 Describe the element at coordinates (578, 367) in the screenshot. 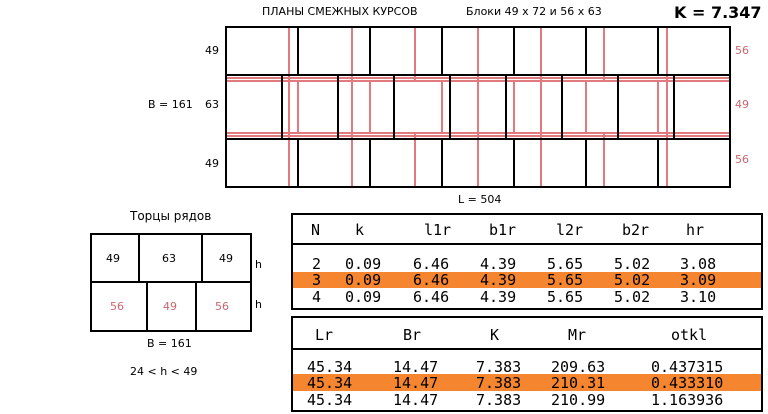

I see `table-cell: 209.63` at that location.